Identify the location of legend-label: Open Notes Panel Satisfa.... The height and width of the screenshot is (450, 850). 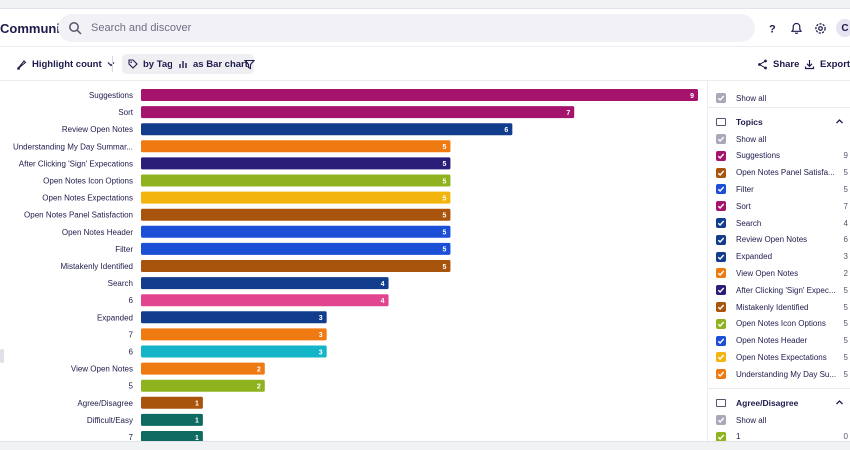
(785, 173).